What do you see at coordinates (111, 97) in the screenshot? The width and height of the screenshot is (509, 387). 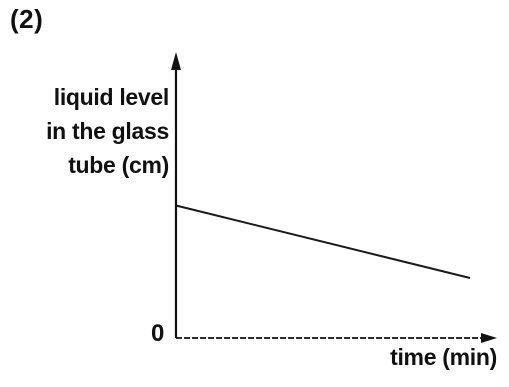 I see `y-axis-label-line-1: liquid level` at bounding box center [111, 97].